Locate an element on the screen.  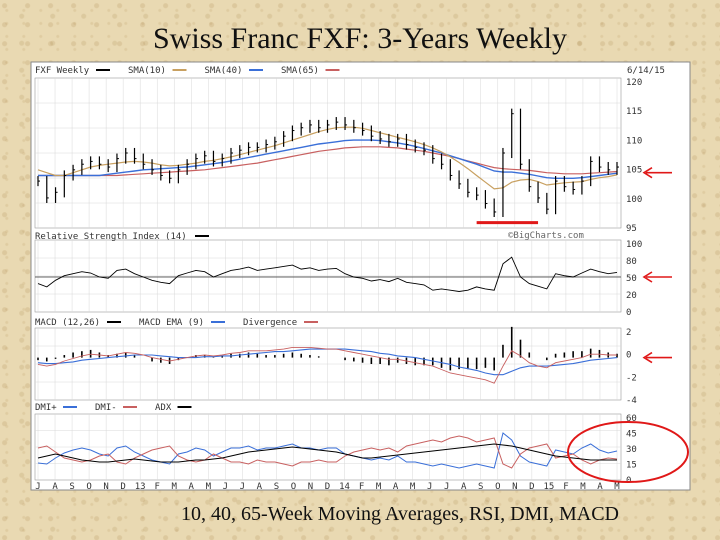
legend-label: ADX is located at coordinates (163, 408).